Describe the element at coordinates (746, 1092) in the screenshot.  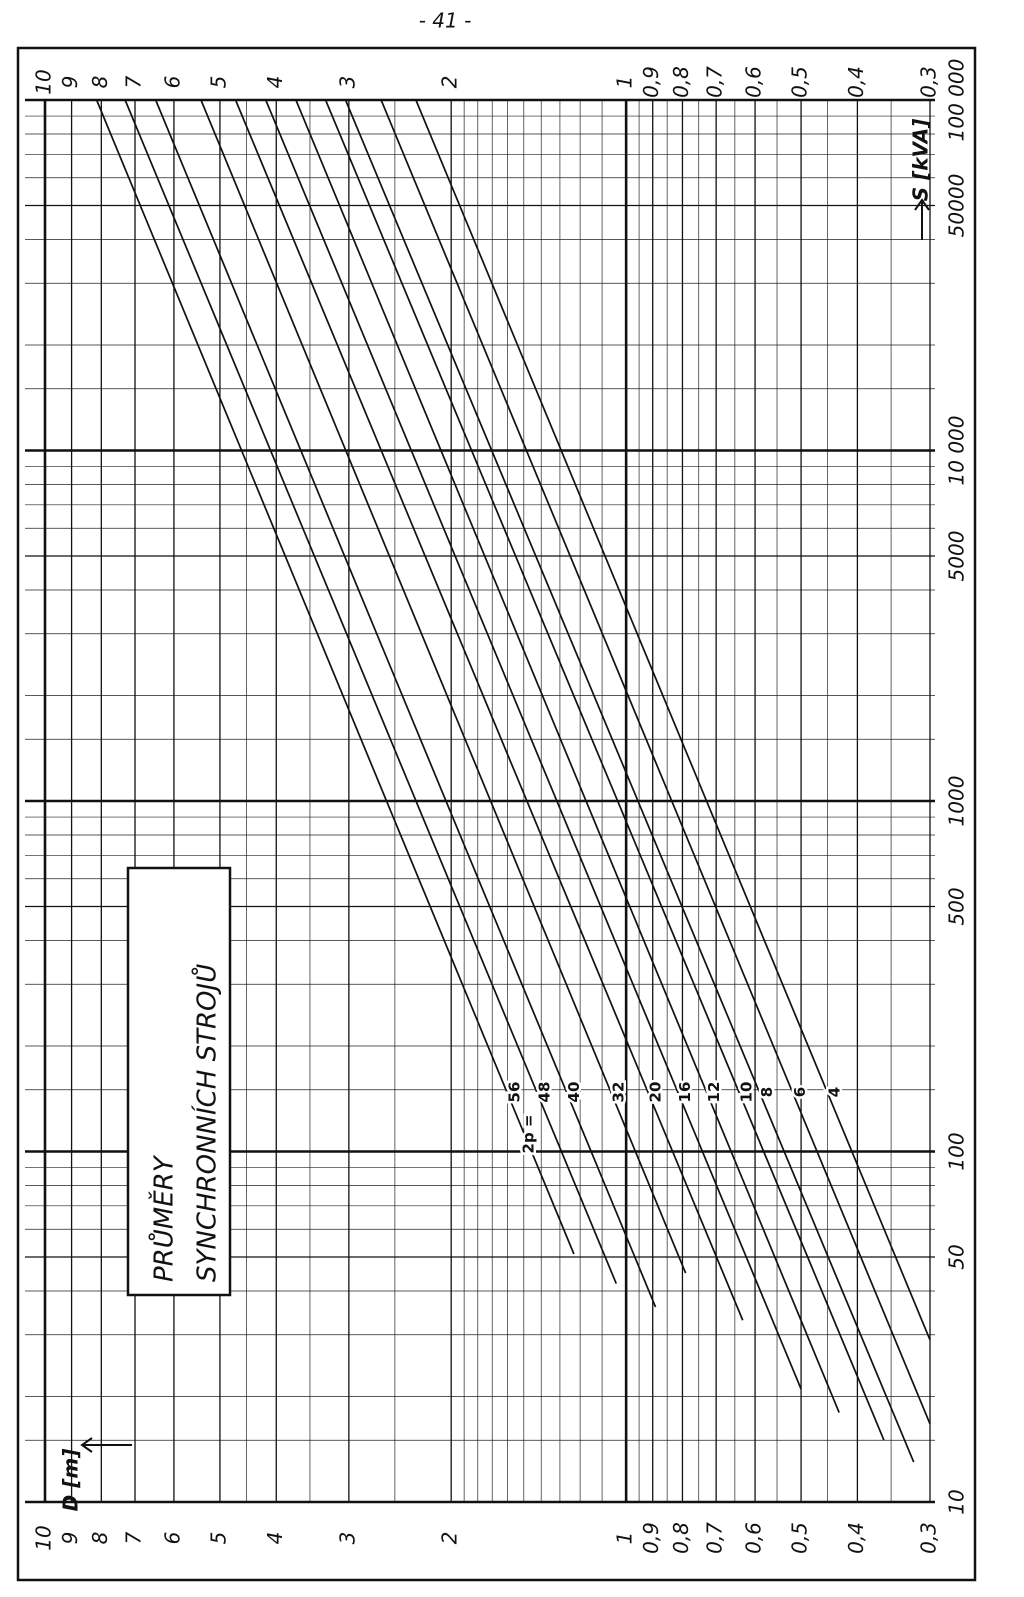
I see `series-label: 10` at that location.